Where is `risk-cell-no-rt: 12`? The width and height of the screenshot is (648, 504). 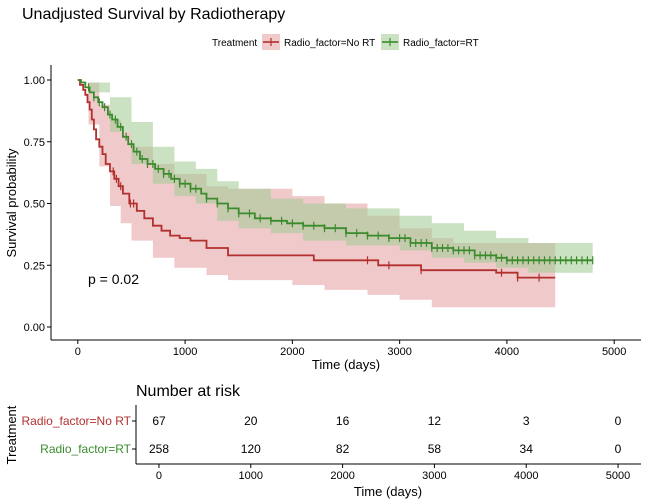
risk-cell-no-rt: 12 is located at coordinates (435, 421).